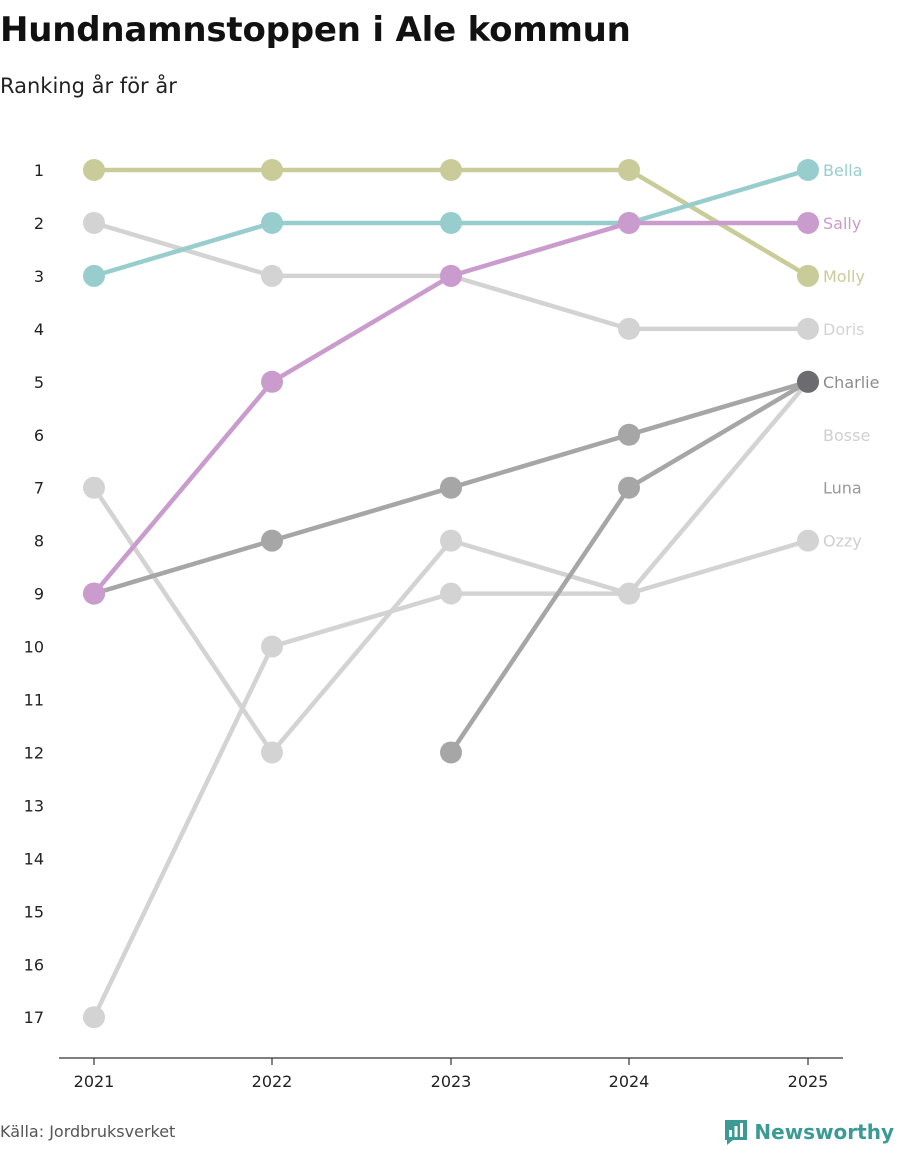  What do you see at coordinates (808, 1081) in the screenshot?
I see `x-tick-label: 2025` at bounding box center [808, 1081].